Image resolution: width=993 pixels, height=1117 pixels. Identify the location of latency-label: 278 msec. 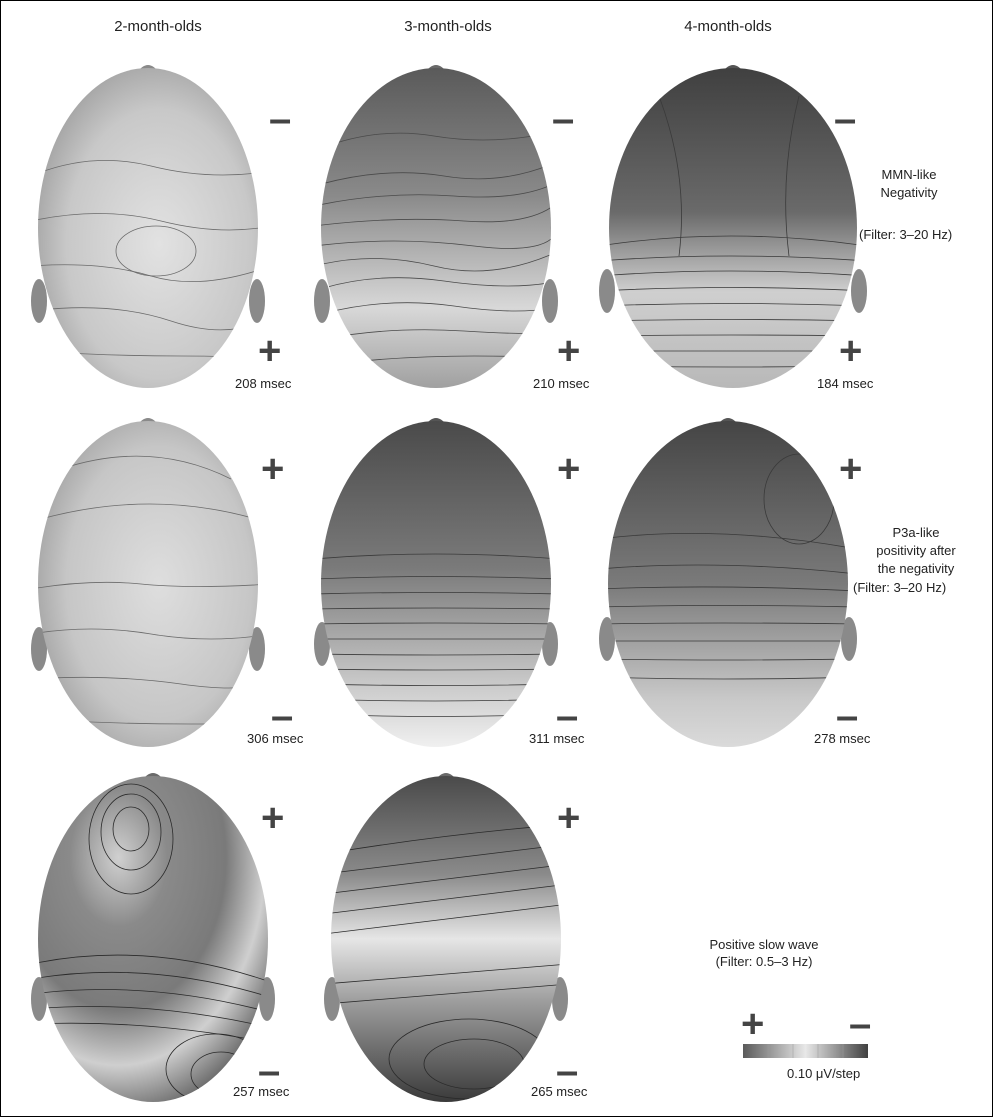
(842, 738).